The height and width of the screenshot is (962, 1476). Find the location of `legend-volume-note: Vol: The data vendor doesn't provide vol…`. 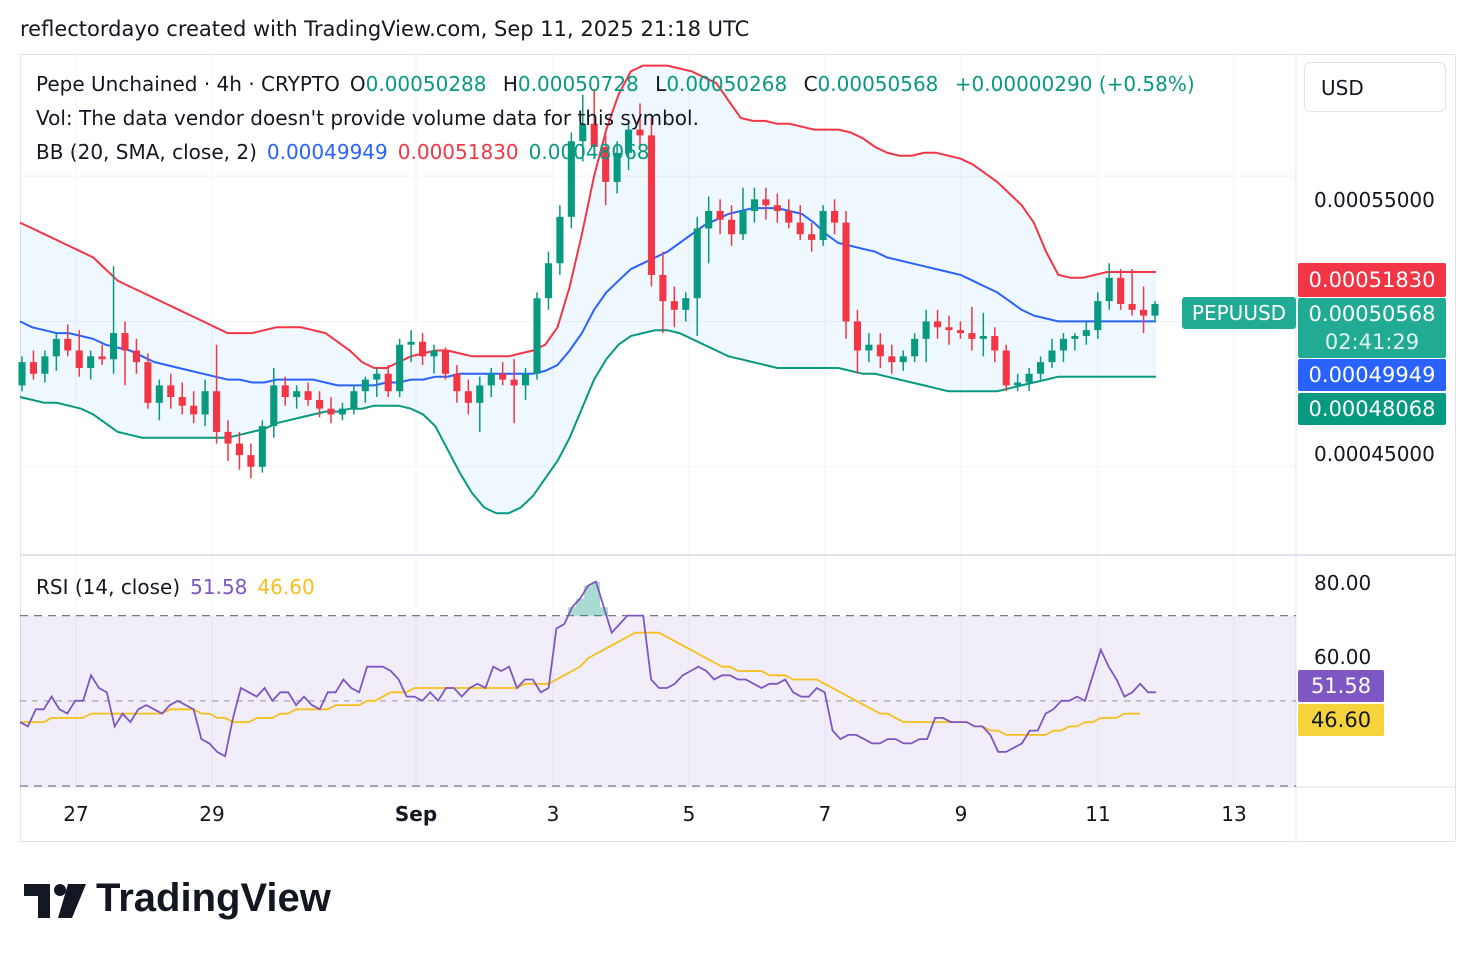

legend-volume-note: Vol: The data vendor doesn't provide vol… is located at coordinates (367, 118).